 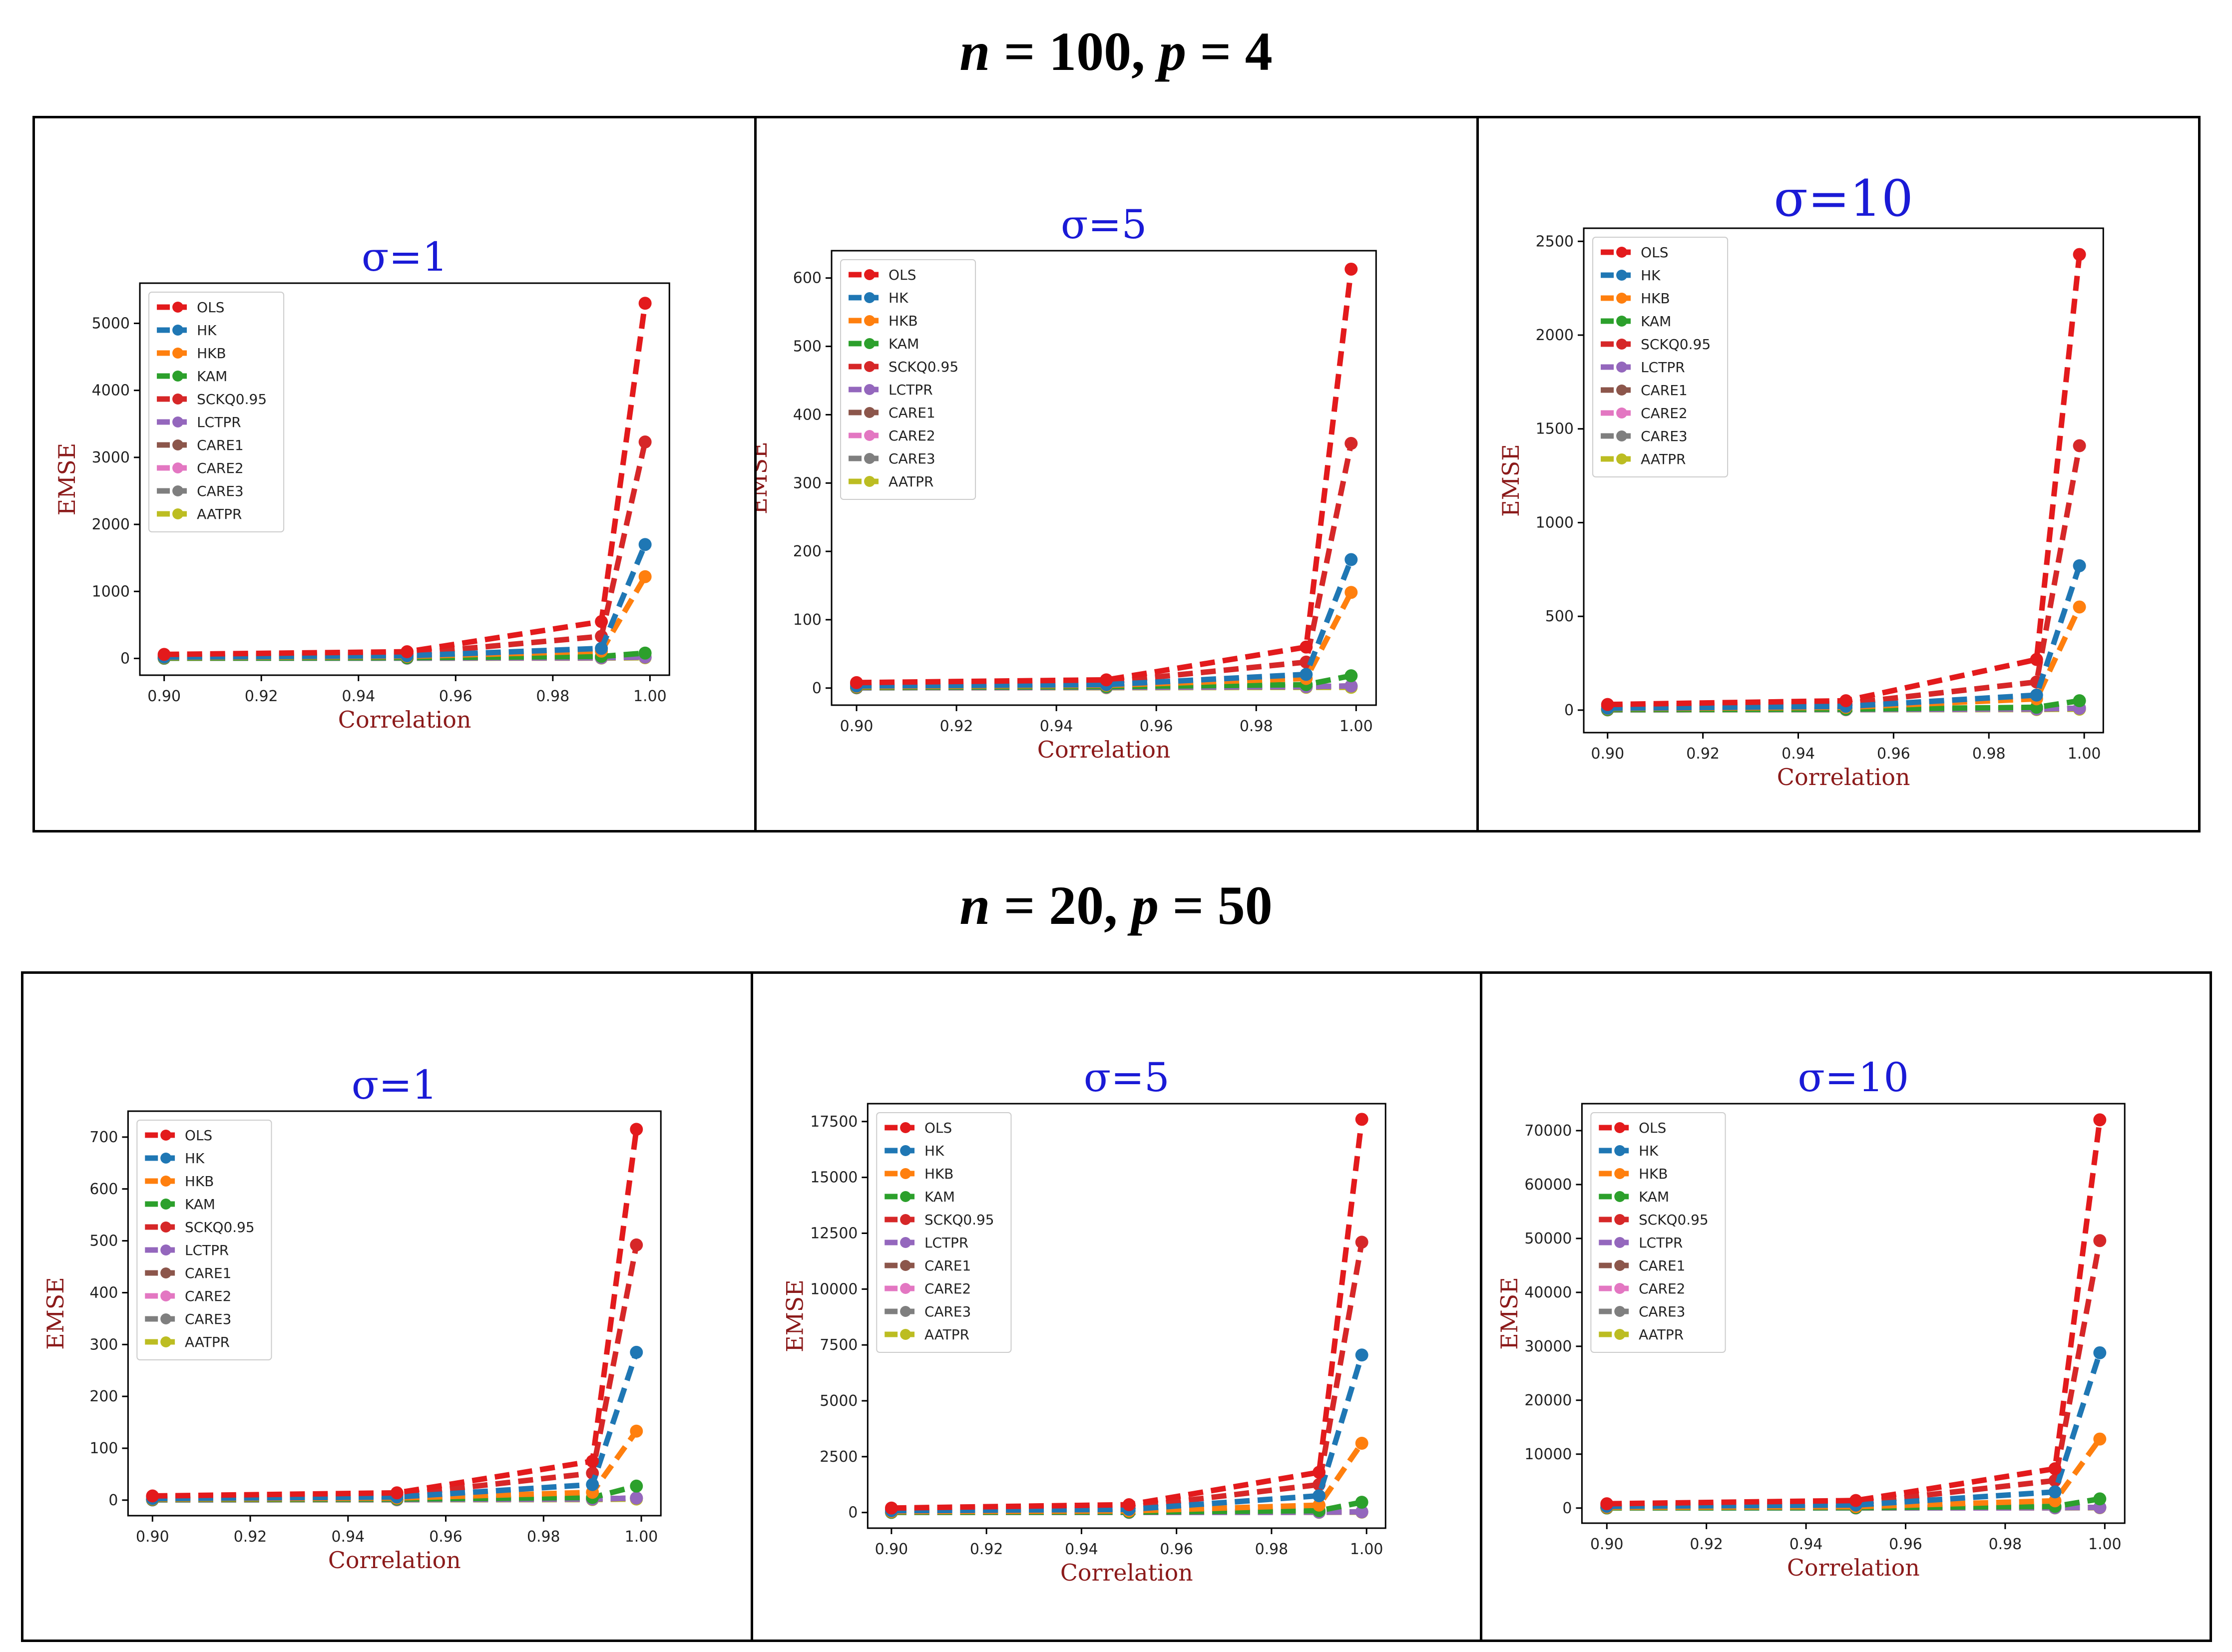 What do you see at coordinates (1664, 390) in the screenshot?
I see `legend-label: CARE1` at bounding box center [1664, 390].